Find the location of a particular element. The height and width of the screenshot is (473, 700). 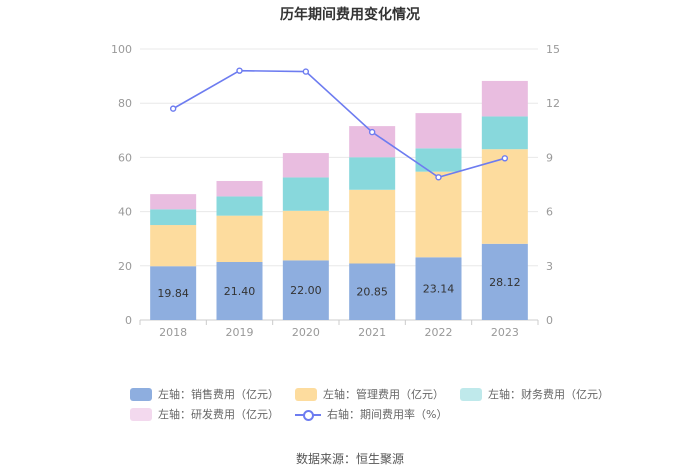

x-tick-label: 2020 is located at coordinates (306, 332).